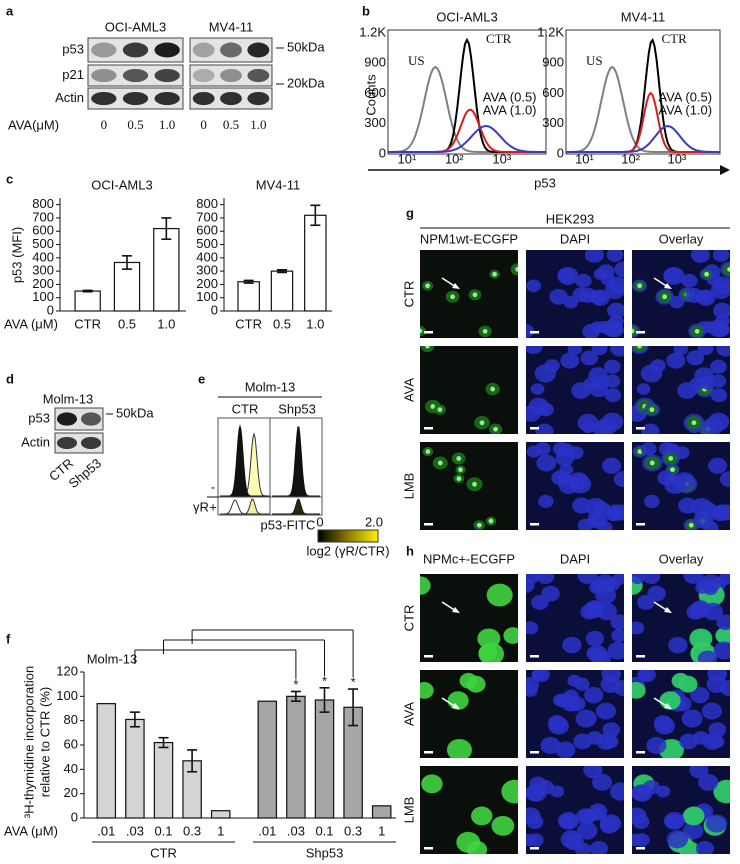 The height and width of the screenshot is (864, 740). Describe the element at coordinates (121, 184) in the screenshot. I see `chart-title: OCI-AML3` at that location.